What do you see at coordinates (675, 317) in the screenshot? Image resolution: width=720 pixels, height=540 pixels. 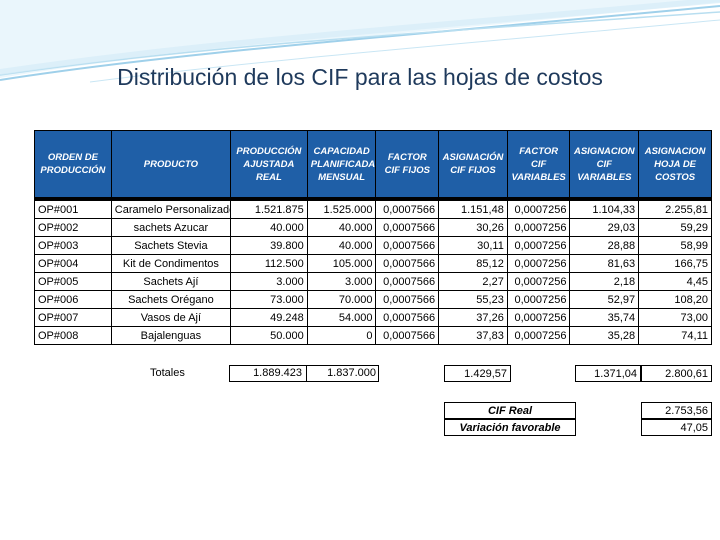 I see `cell-hoja-costos: 73,00` at bounding box center [675, 317].